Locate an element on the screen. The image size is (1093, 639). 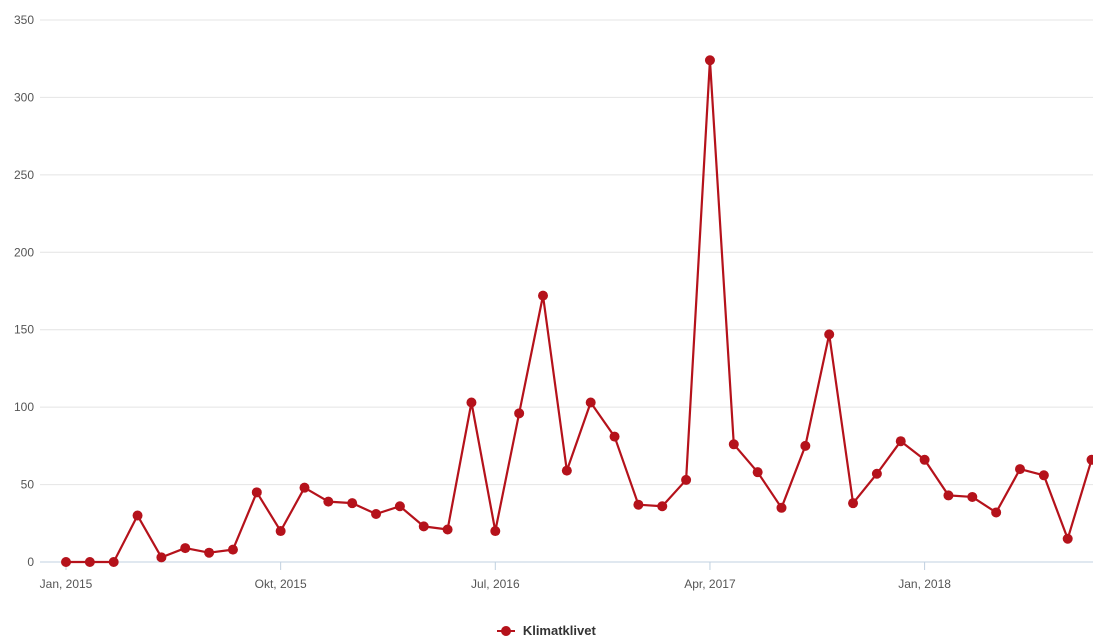
y-tick-label: 200 is located at coordinates (24, 252).